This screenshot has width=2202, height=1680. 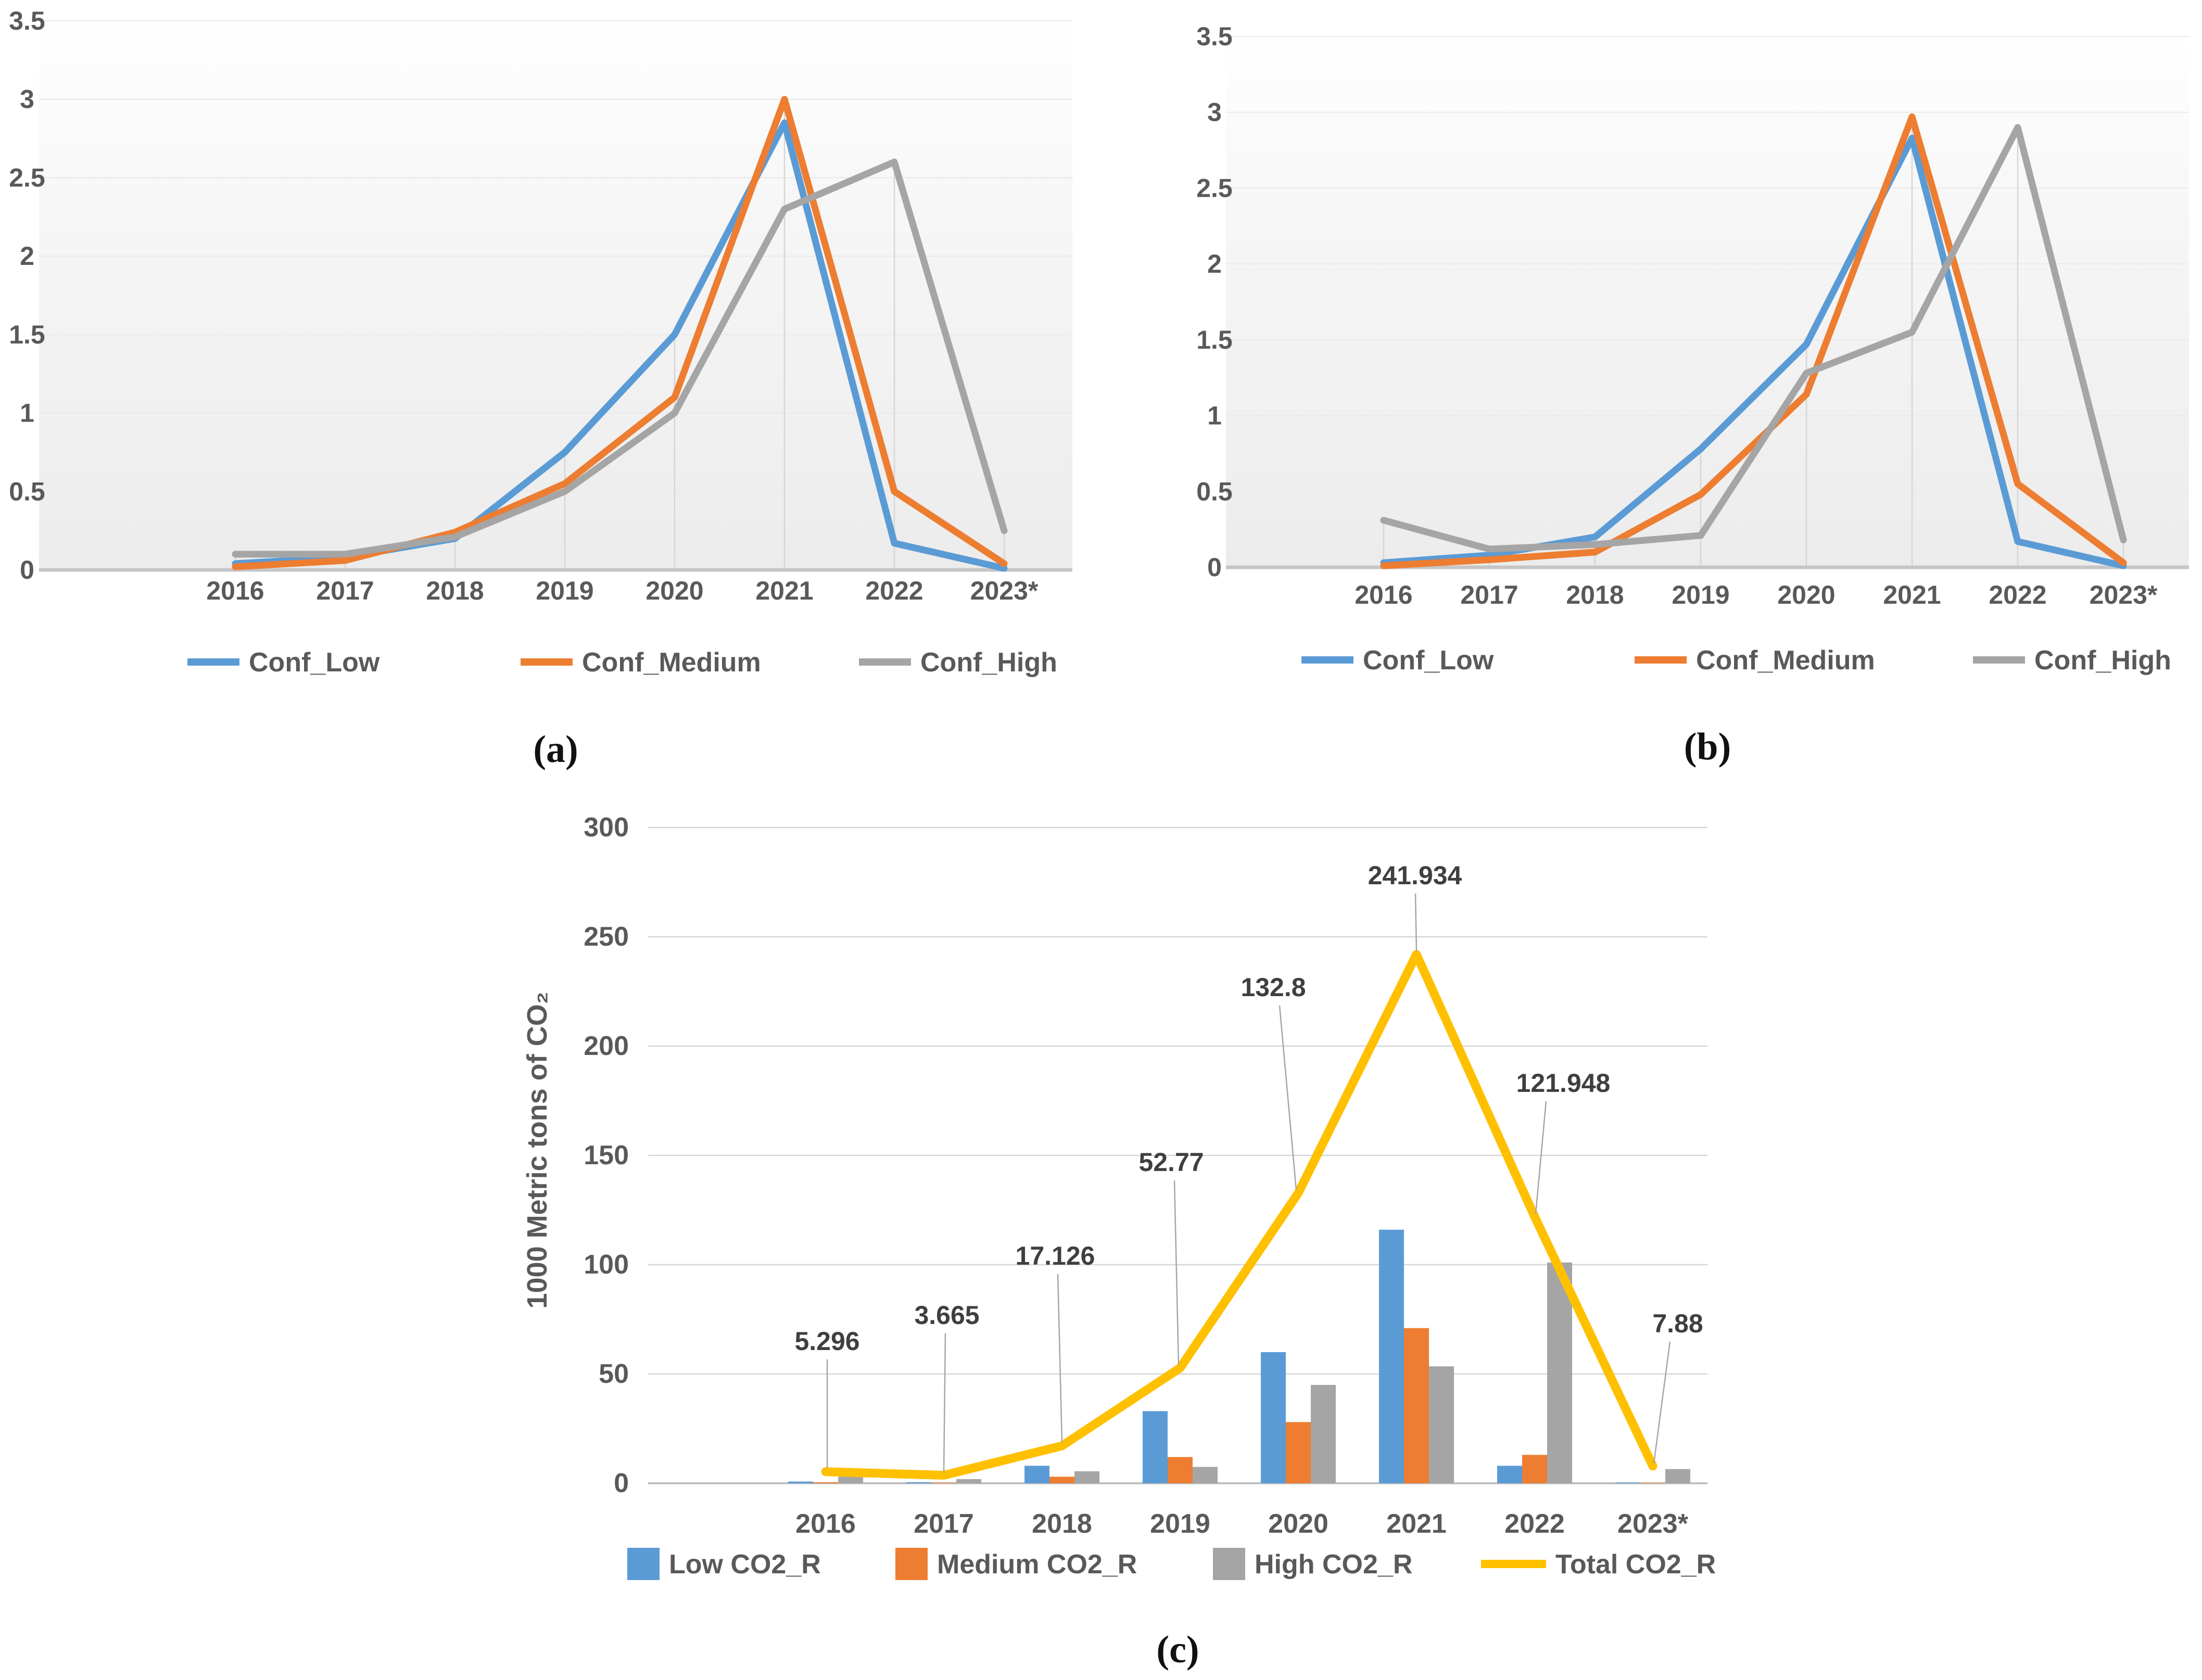 I want to click on y-tick-label: 100, so click(x=606, y=1265).